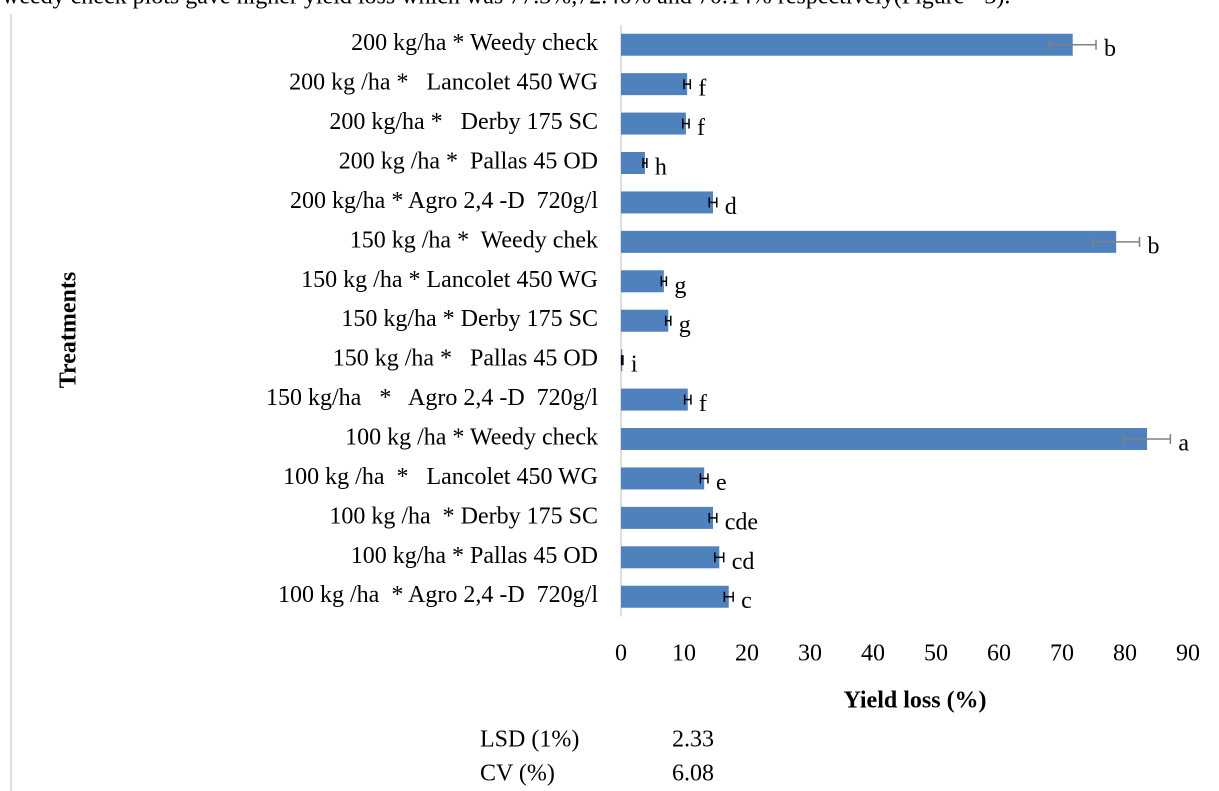  What do you see at coordinates (621, 654) in the screenshot?
I see `x-tick-label: 0` at bounding box center [621, 654].